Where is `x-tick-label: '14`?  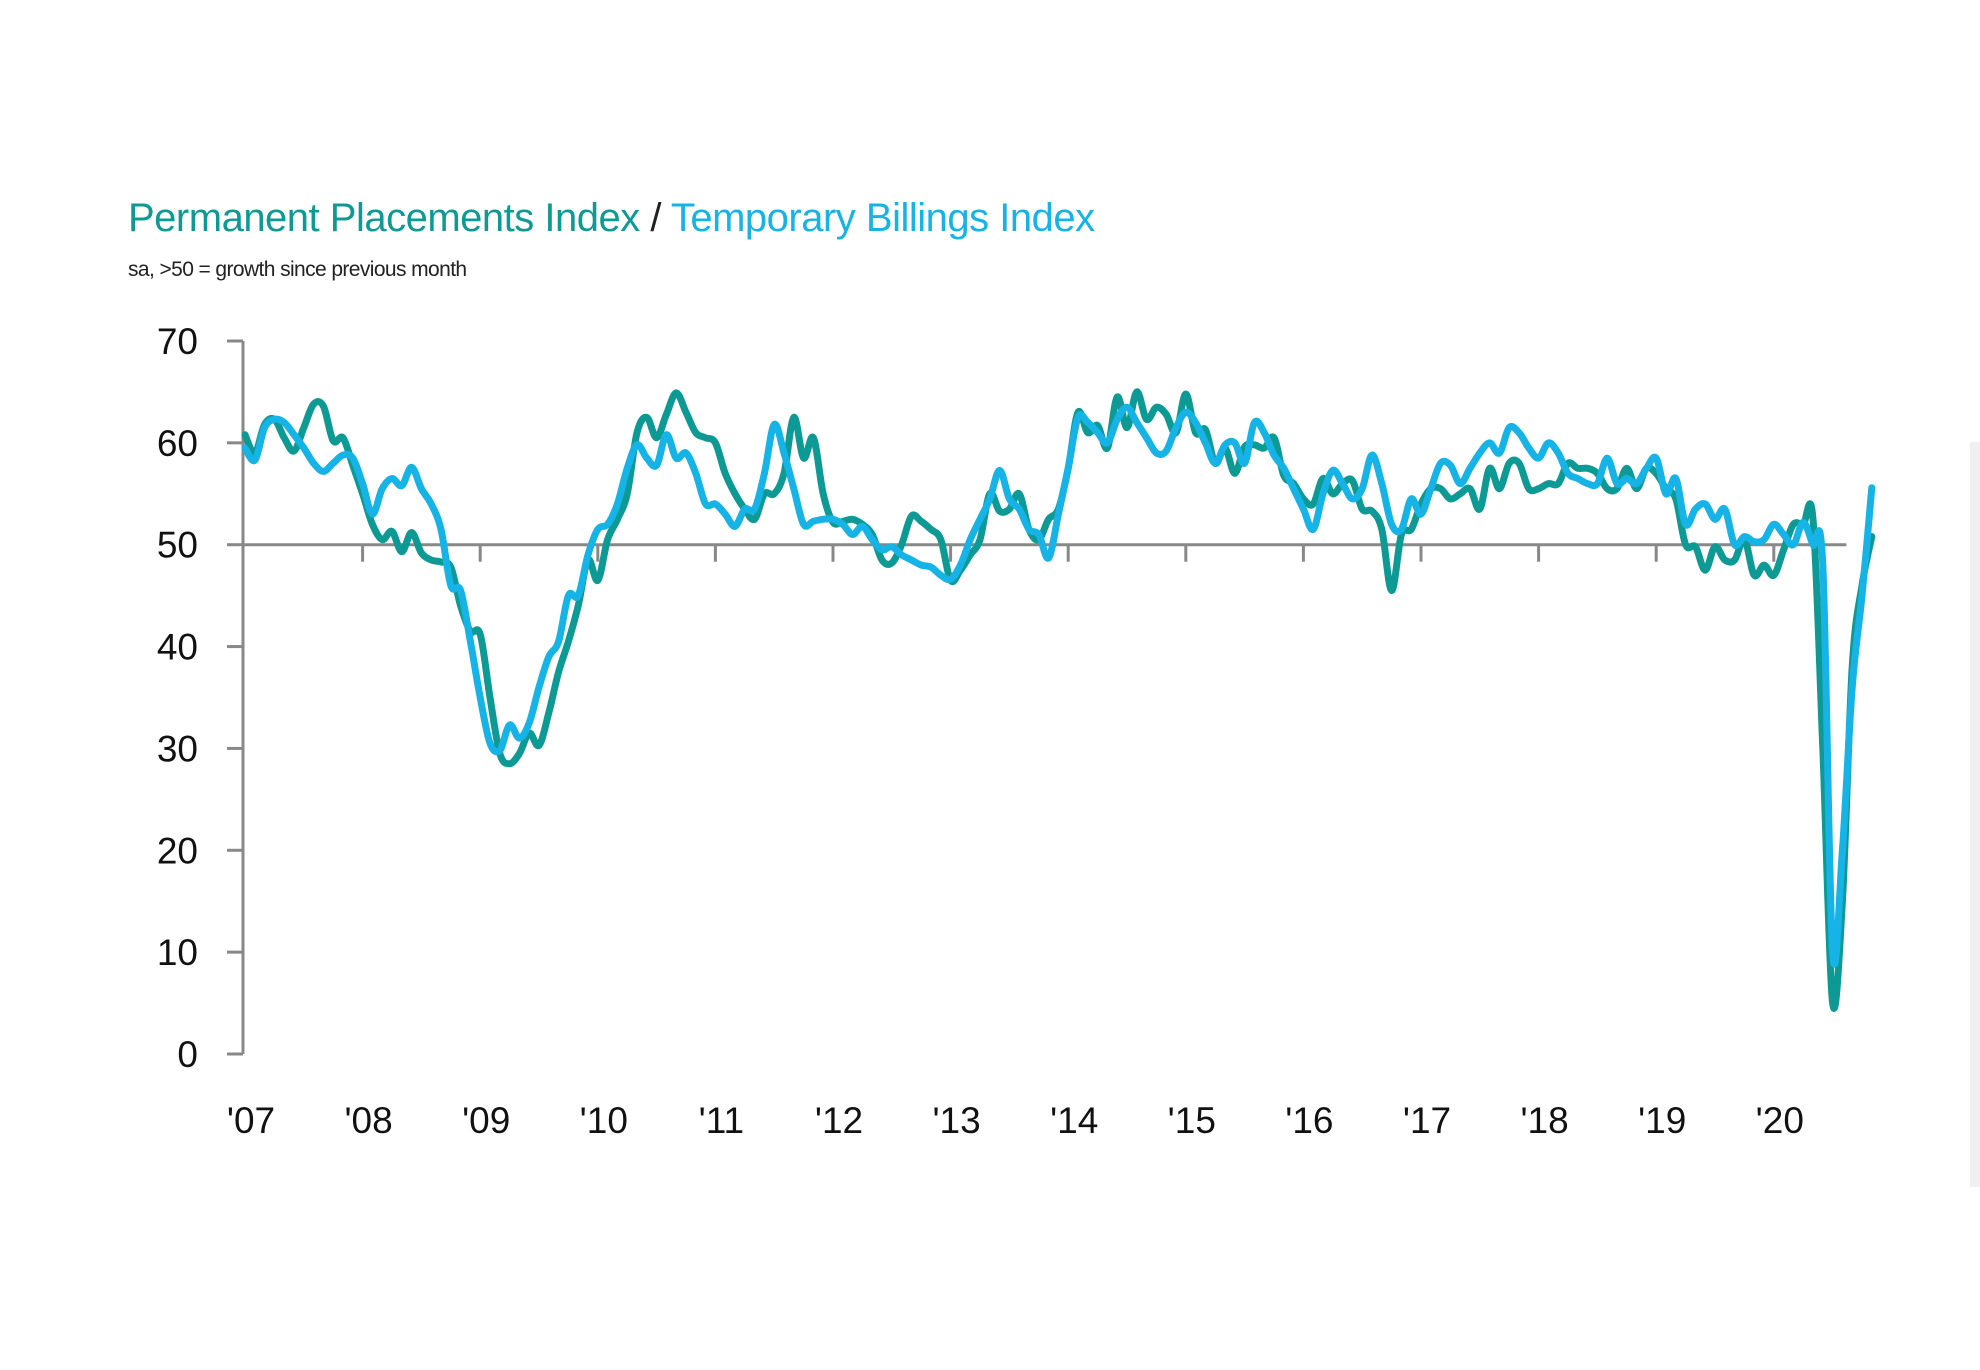
x-tick-label: '14 is located at coordinates (1074, 1120).